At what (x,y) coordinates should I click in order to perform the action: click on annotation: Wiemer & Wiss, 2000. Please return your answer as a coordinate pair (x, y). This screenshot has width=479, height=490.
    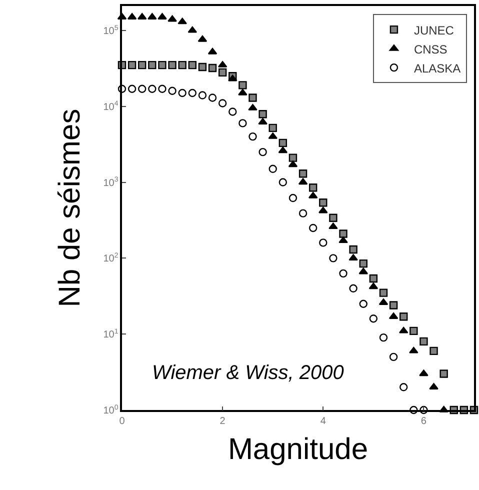
    Looking at the image, I should click on (248, 373).